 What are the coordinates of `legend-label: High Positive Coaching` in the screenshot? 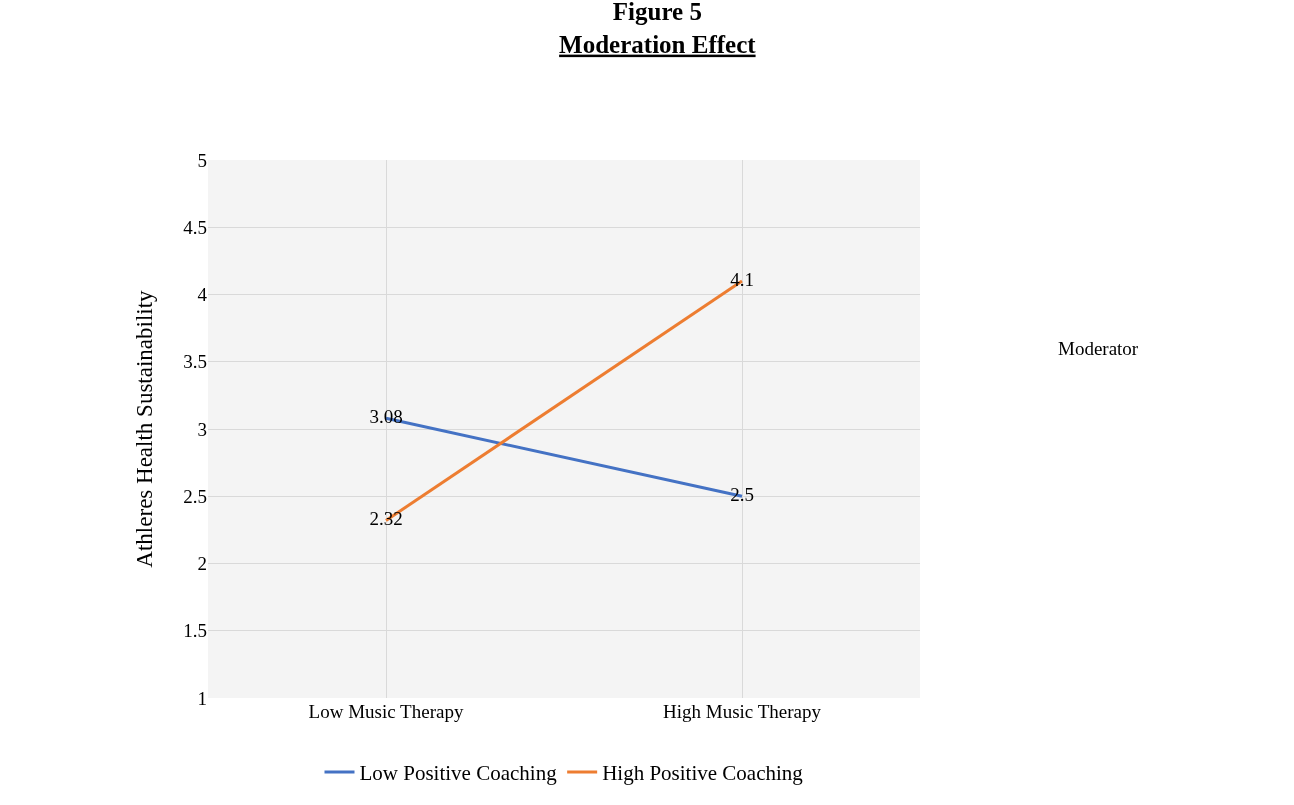 It's located at (703, 773).